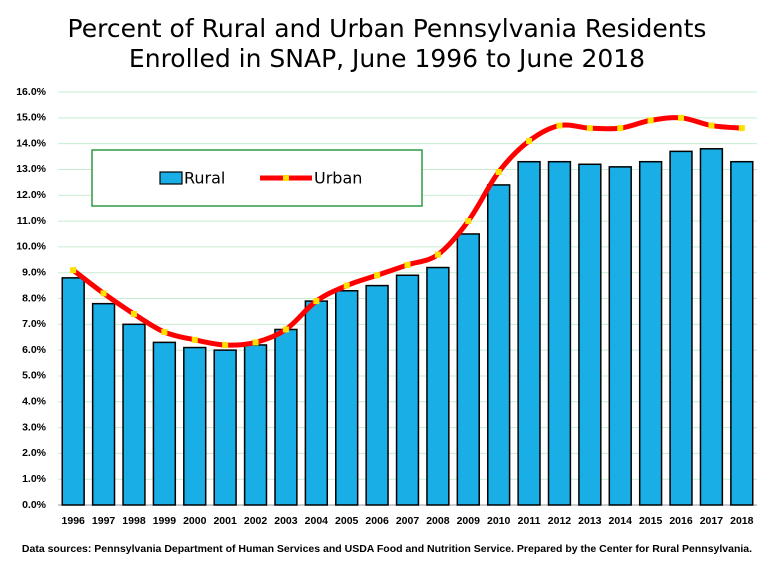 The image size is (774, 573). What do you see at coordinates (204, 178) in the screenshot?
I see `legend-label: Rural` at bounding box center [204, 178].